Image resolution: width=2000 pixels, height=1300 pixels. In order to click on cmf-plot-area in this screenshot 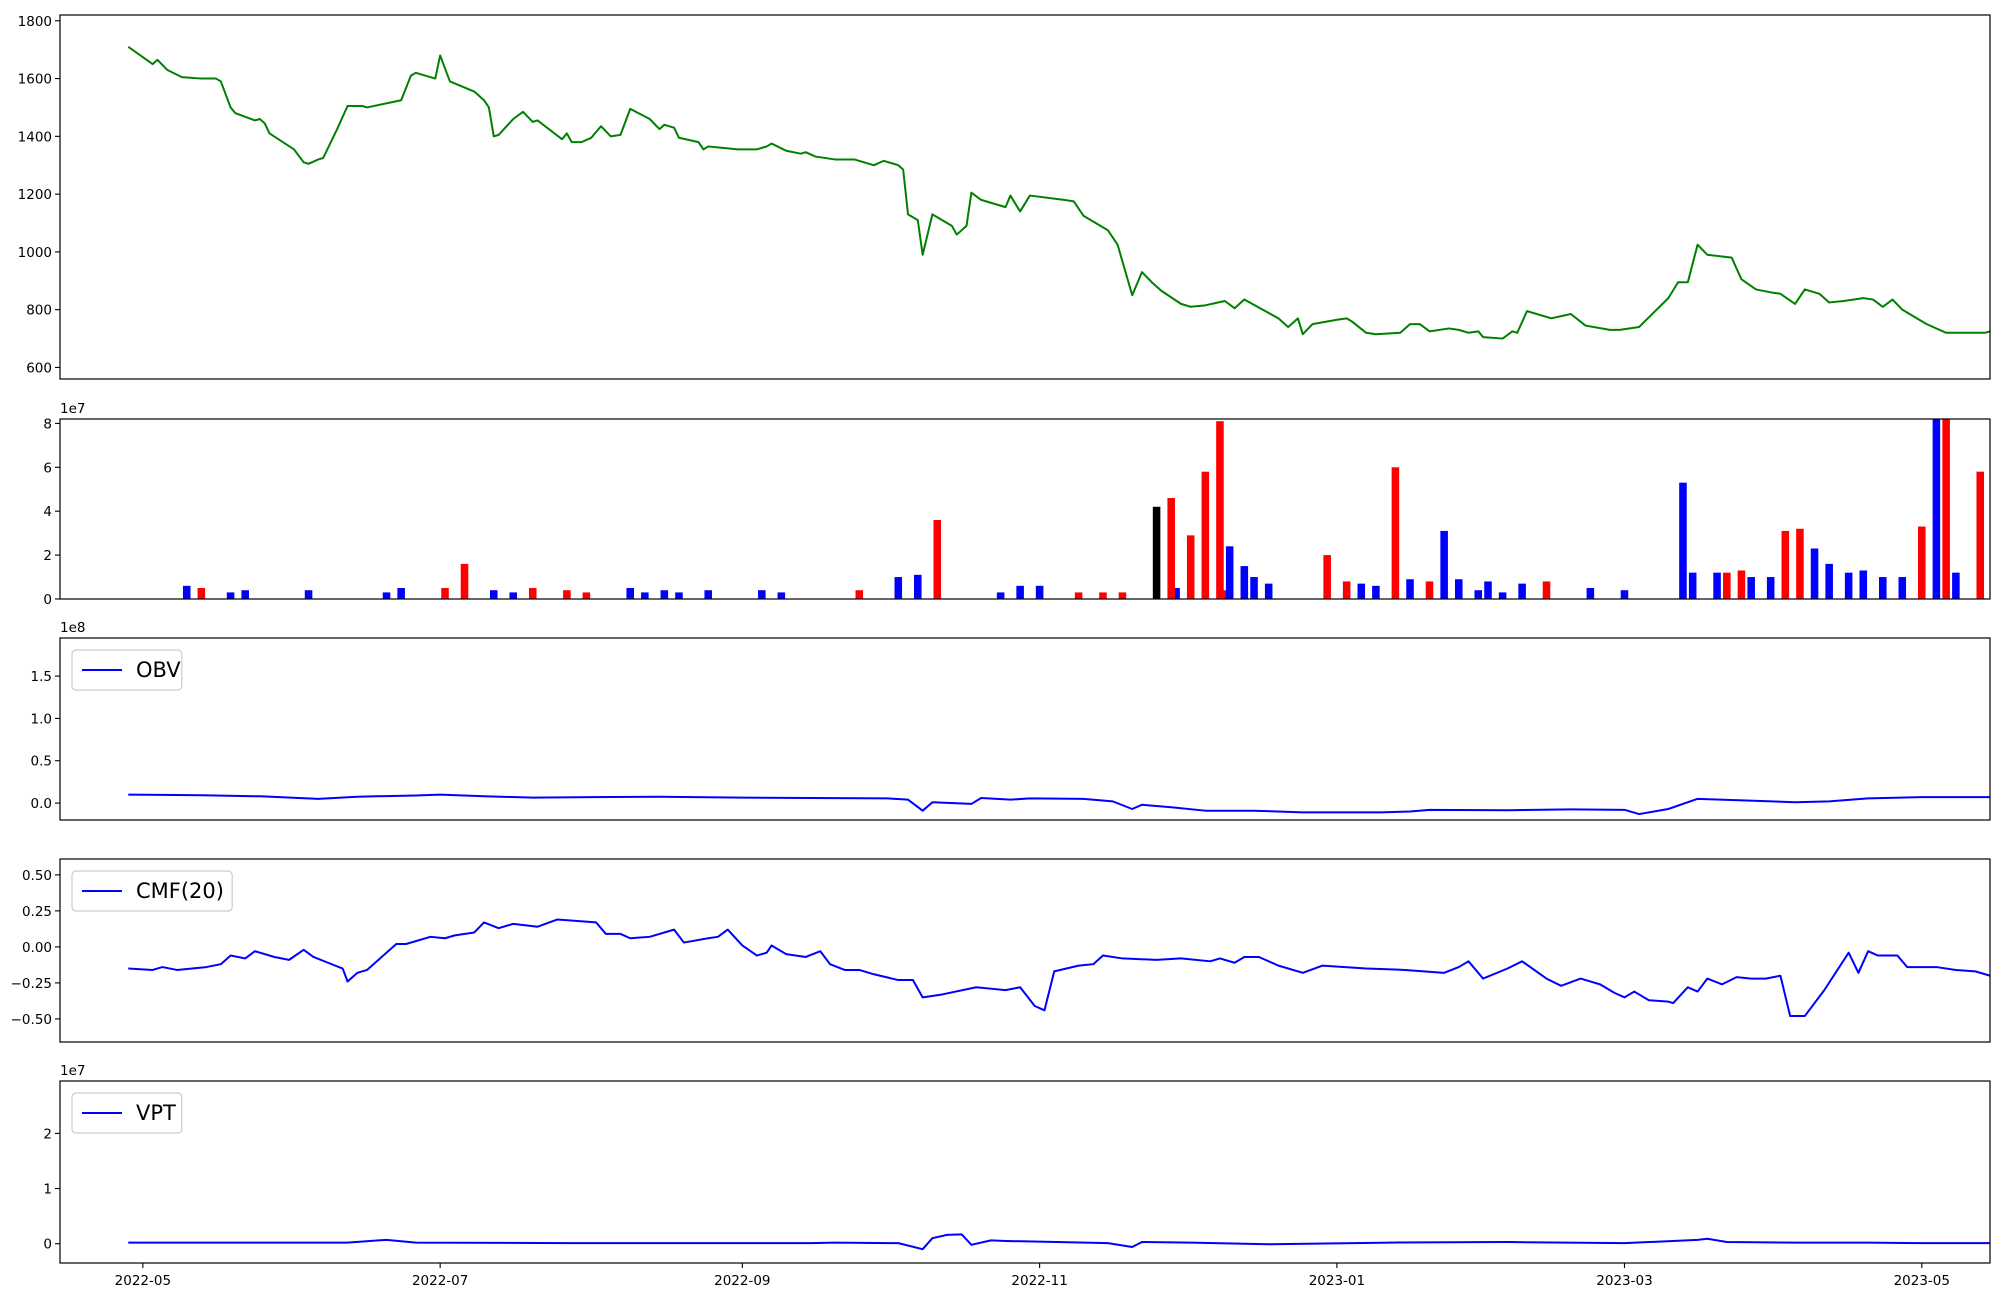, I will do `click(1059, 968)`.